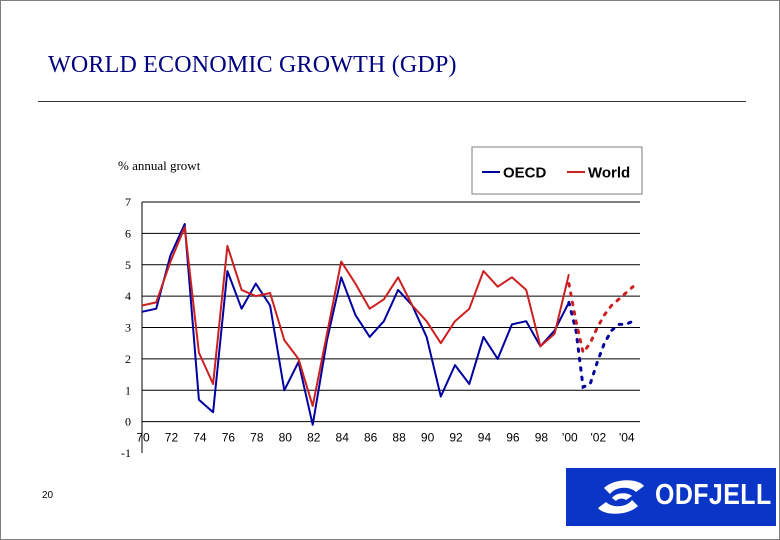 This screenshot has height=540, width=780. I want to click on x-tick-label: 90, so click(428, 438).